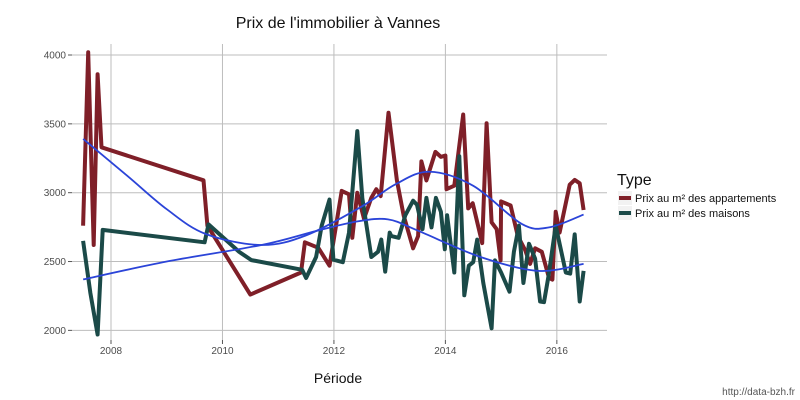 The image size is (800, 400). Describe the element at coordinates (334, 351) in the screenshot. I see `x-tick-label: 2012` at that location.